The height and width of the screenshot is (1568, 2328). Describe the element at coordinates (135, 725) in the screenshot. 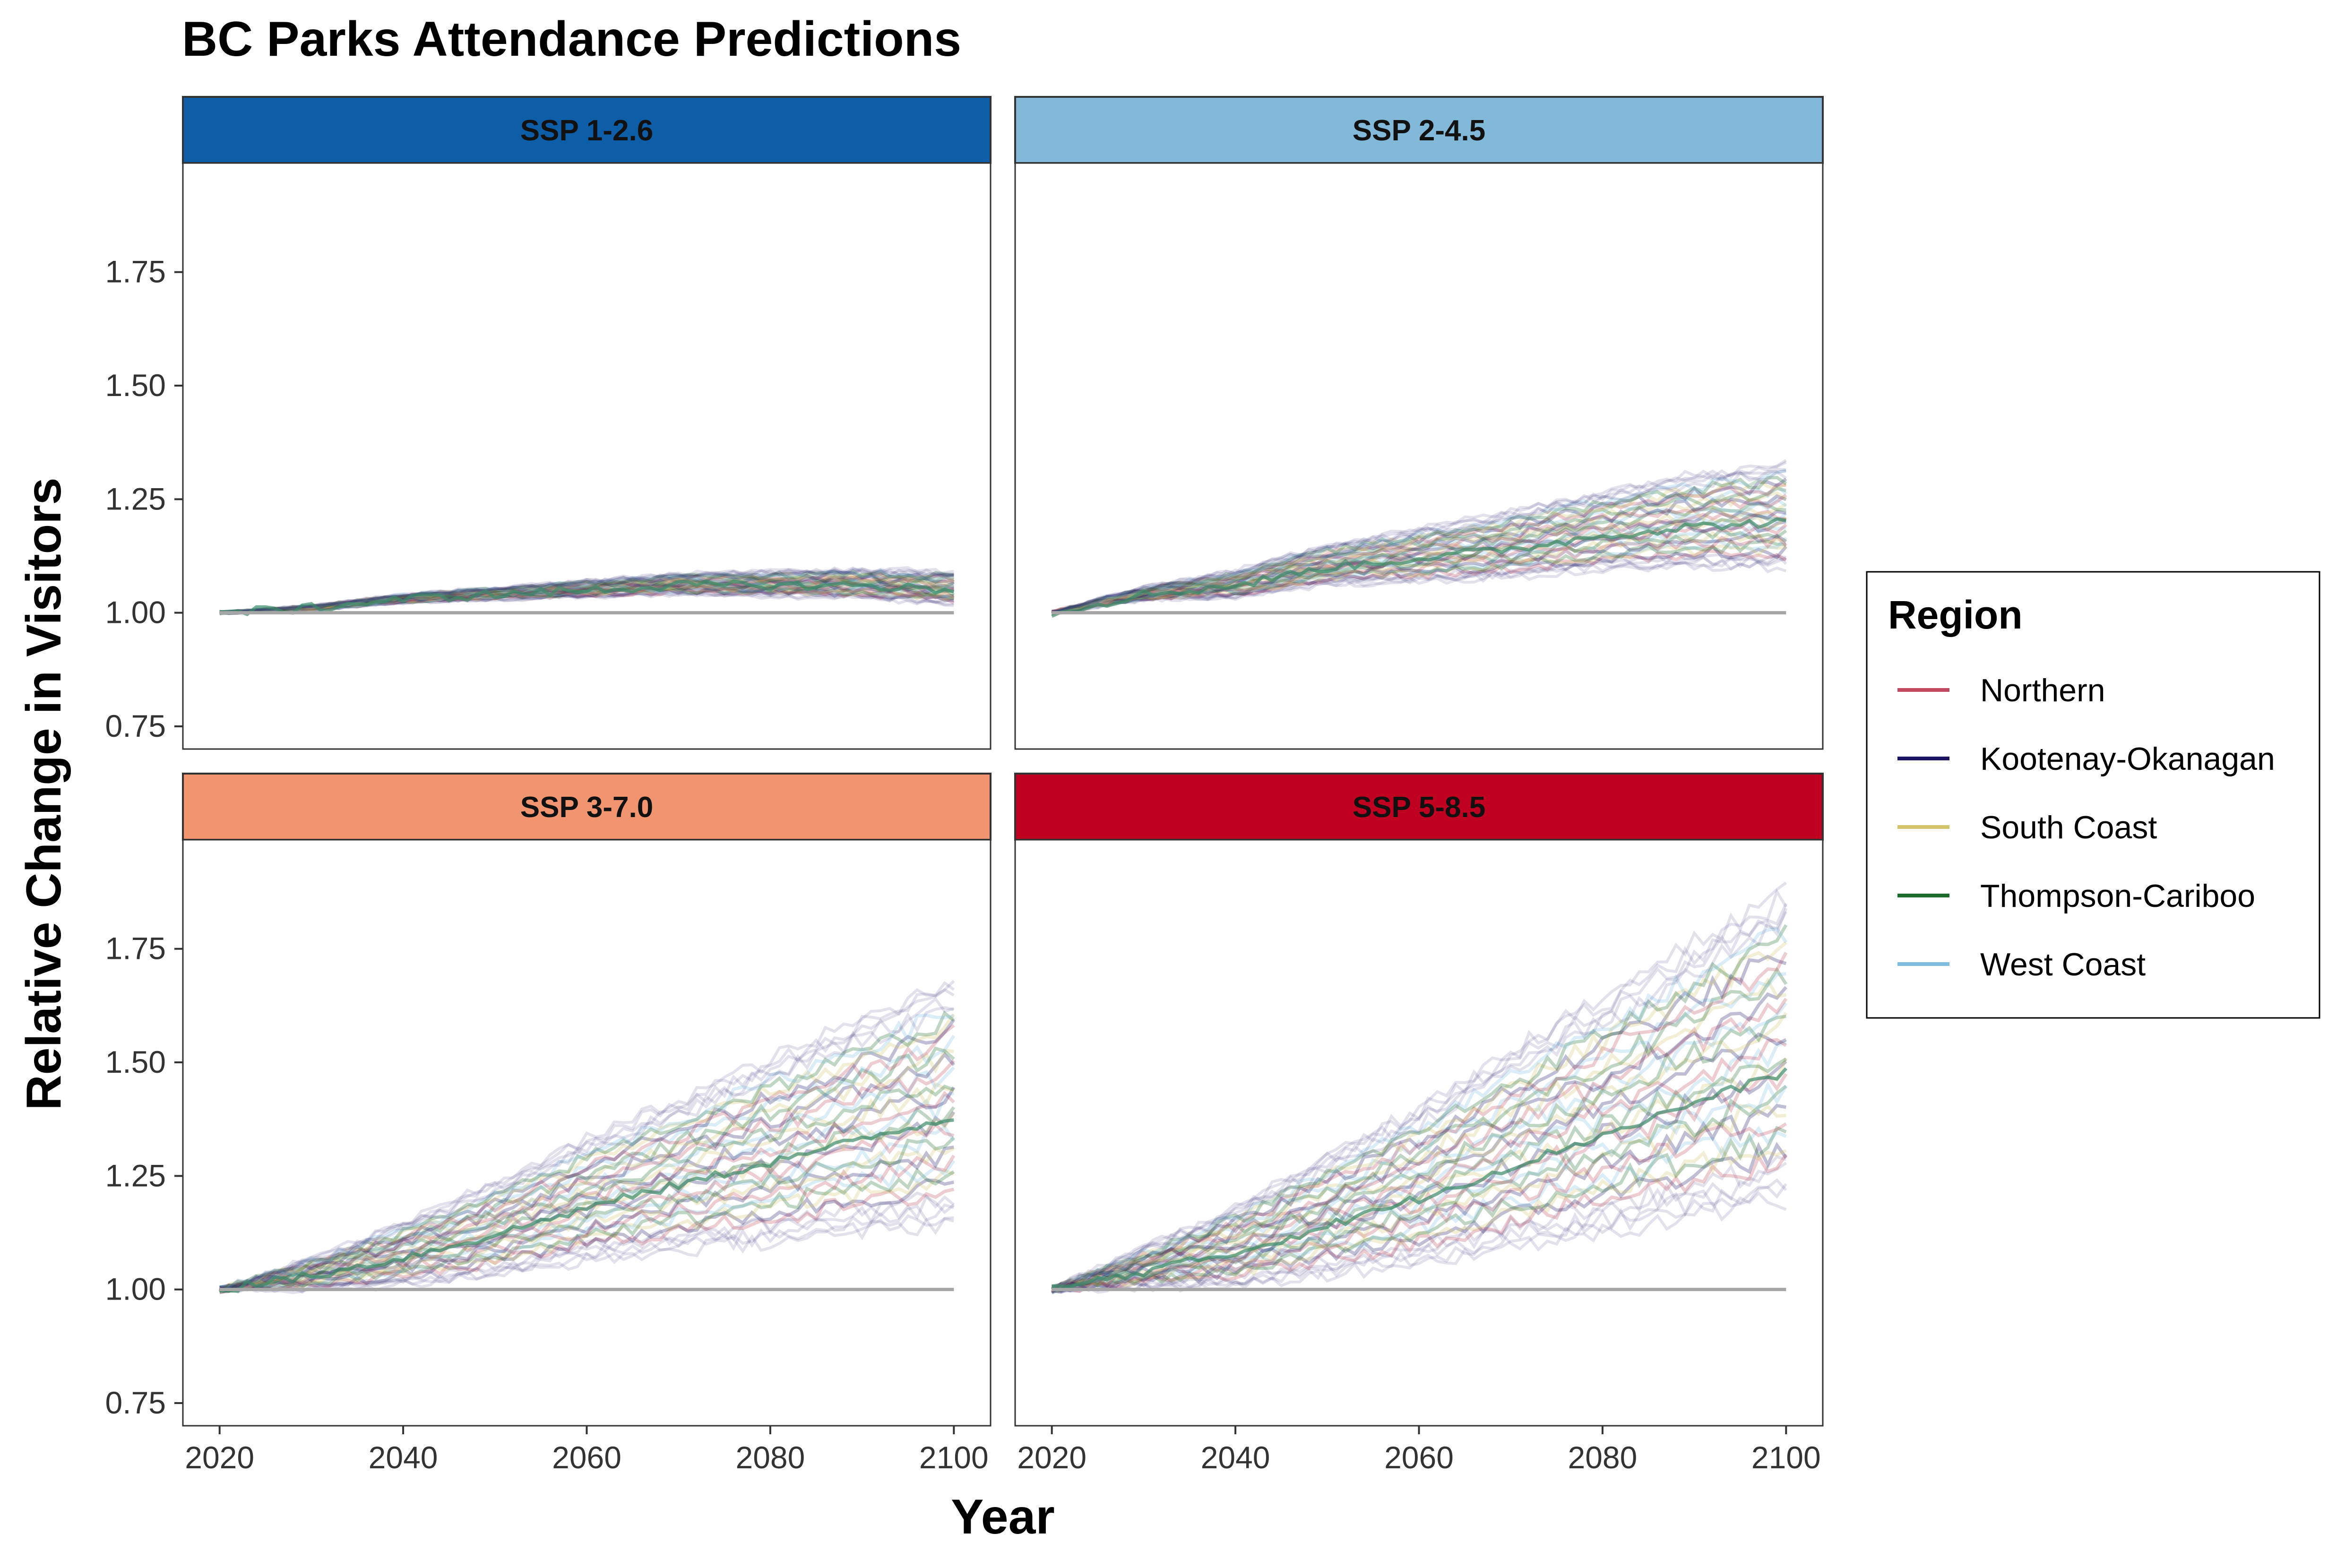

I see `y-tick-label: 0.75` at that location.